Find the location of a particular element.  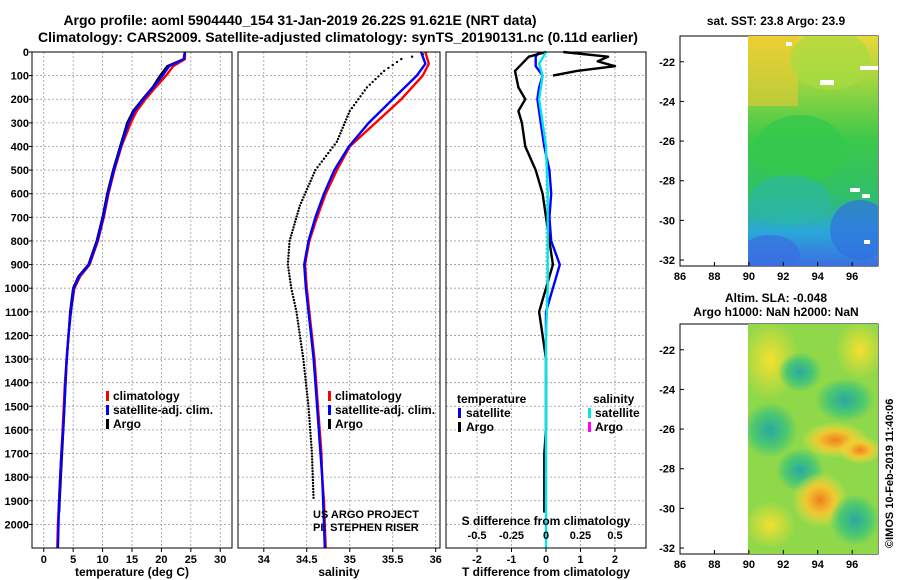

salinity-difference-tick-label: 0.25 is located at coordinates (580, 536).